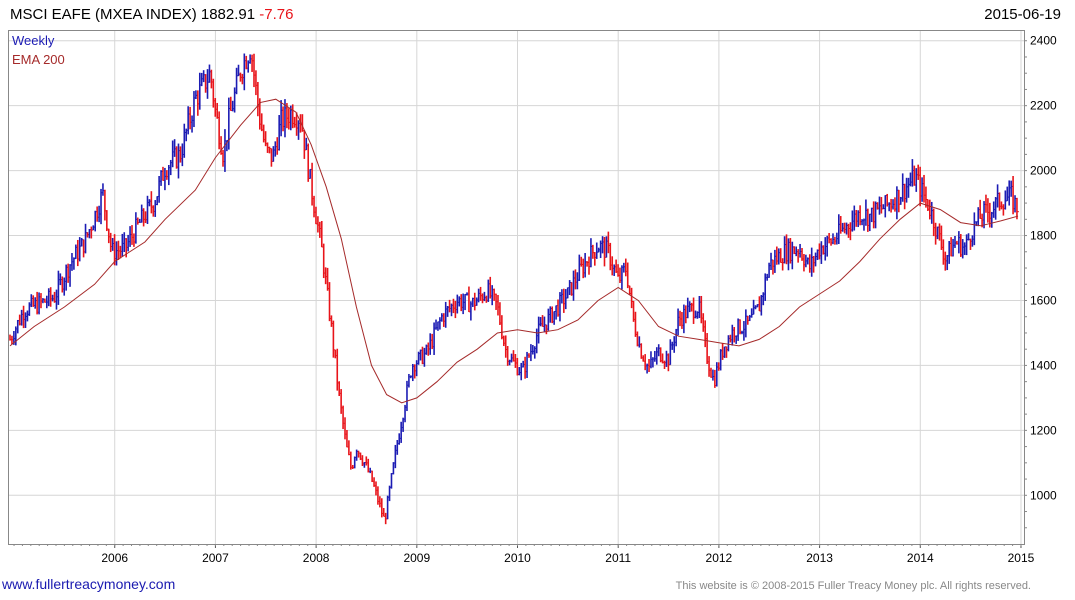 The image size is (1075, 600). What do you see at coordinates (416, 558) in the screenshot?
I see `x-tick-label: 2009` at bounding box center [416, 558].